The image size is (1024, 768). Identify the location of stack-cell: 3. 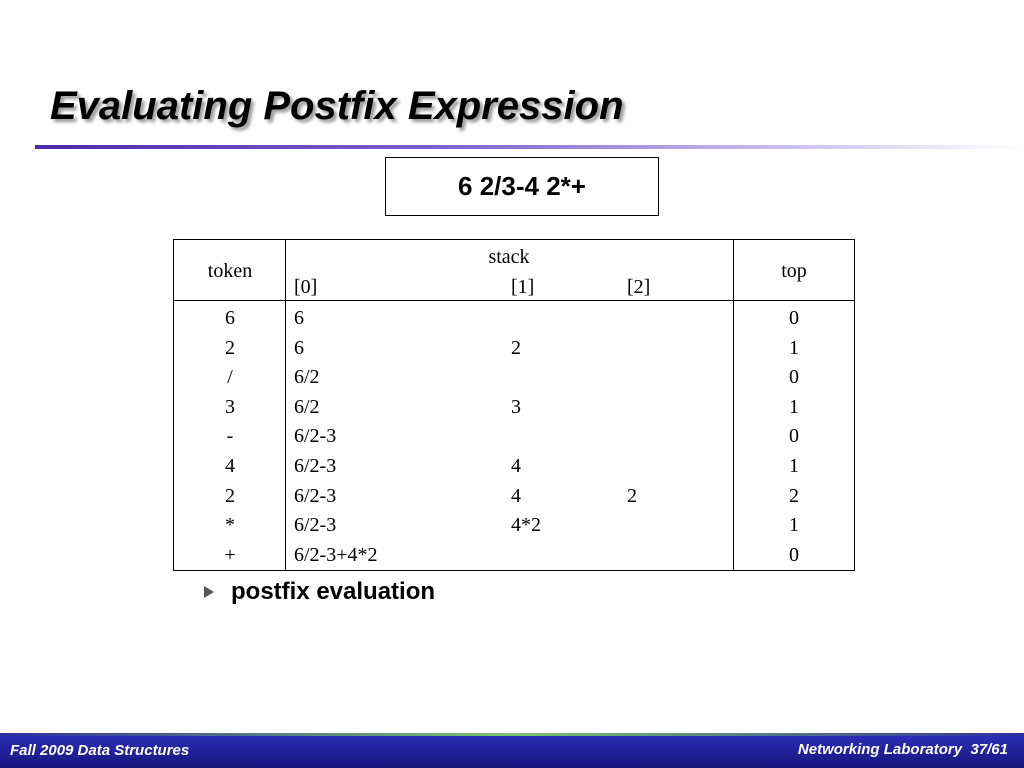
(516, 406).